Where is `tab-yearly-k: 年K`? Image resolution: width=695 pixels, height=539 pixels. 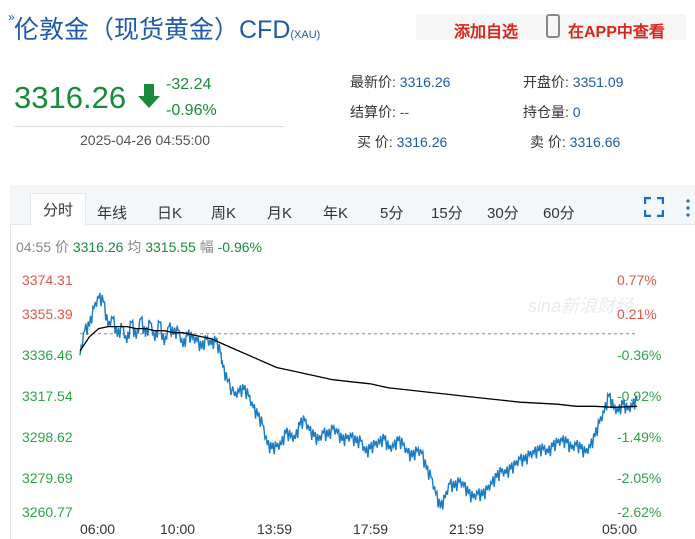 tab-yearly-k: 年K is located at coordinates (336, 213).